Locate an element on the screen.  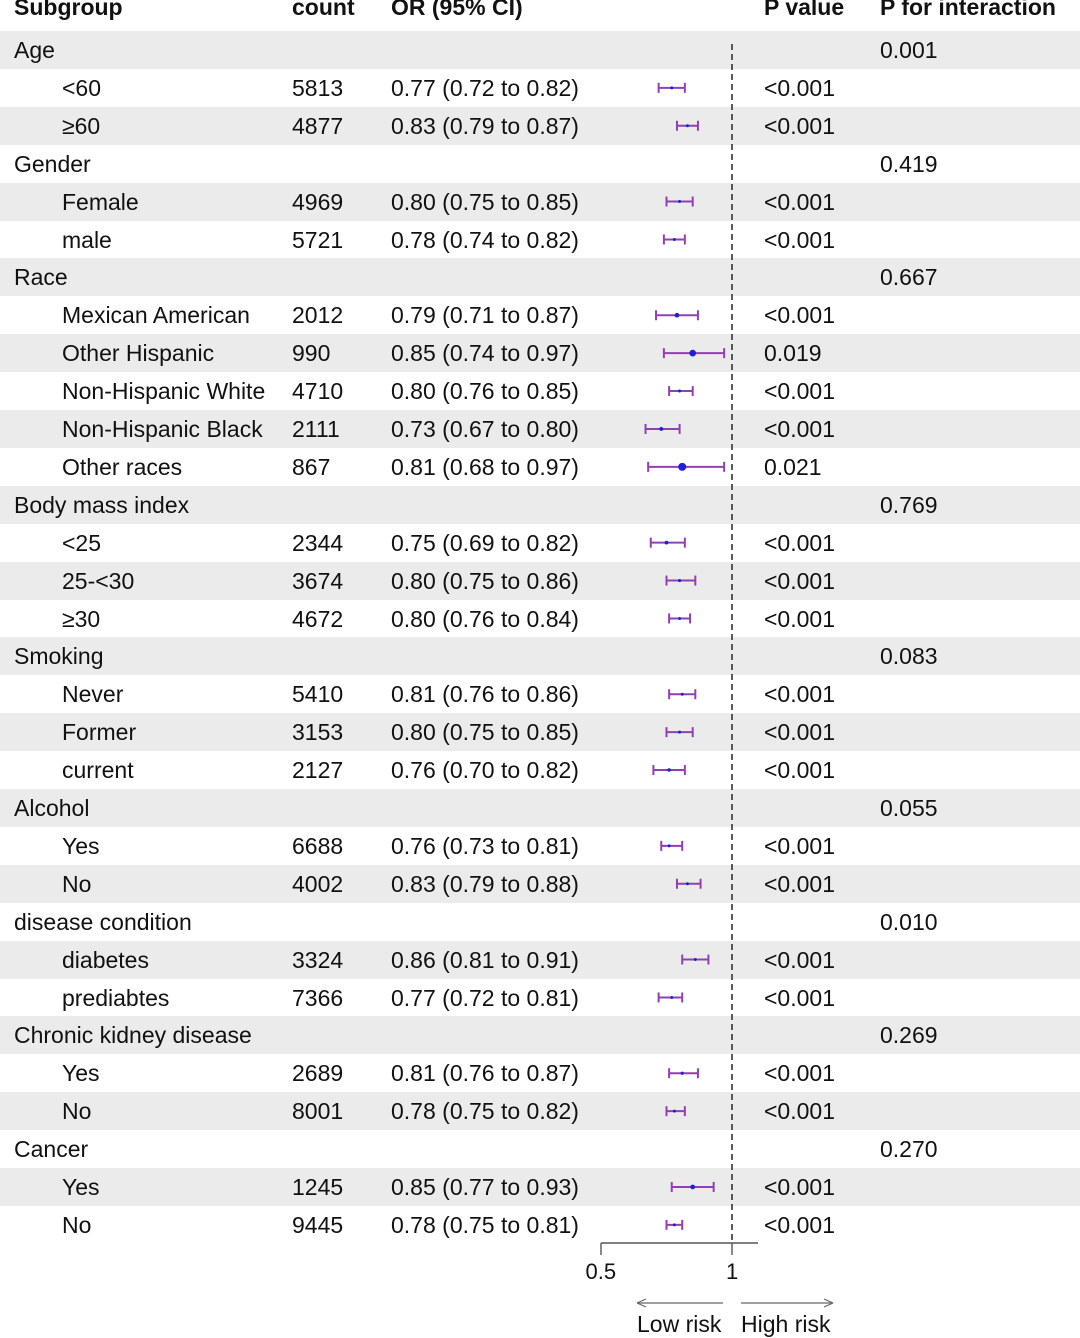
subgroup-label: ≥30 is located at coordinates (81, 618).